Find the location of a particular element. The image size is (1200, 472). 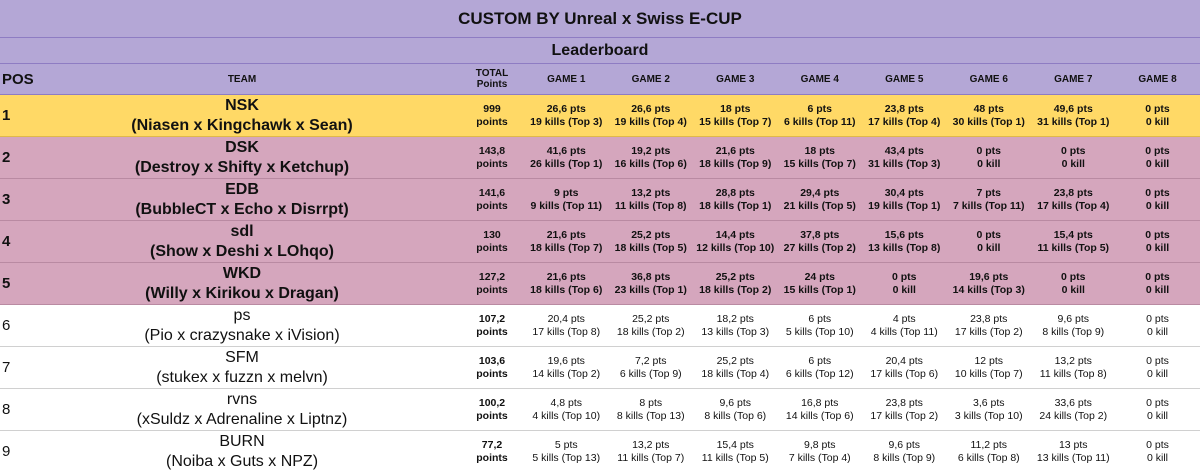

game-points: 11,2 pts is located at coordinates (989, 444).